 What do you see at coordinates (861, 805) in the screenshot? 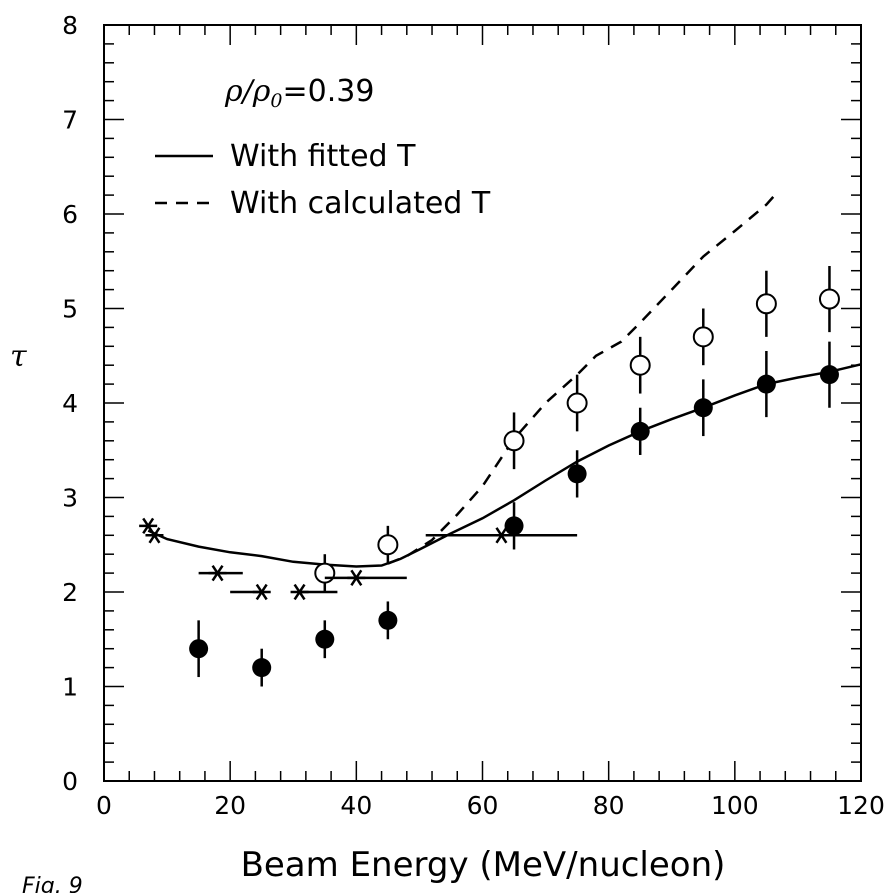
I see `x-tick-label: 120` at bounding box center [861, 805].